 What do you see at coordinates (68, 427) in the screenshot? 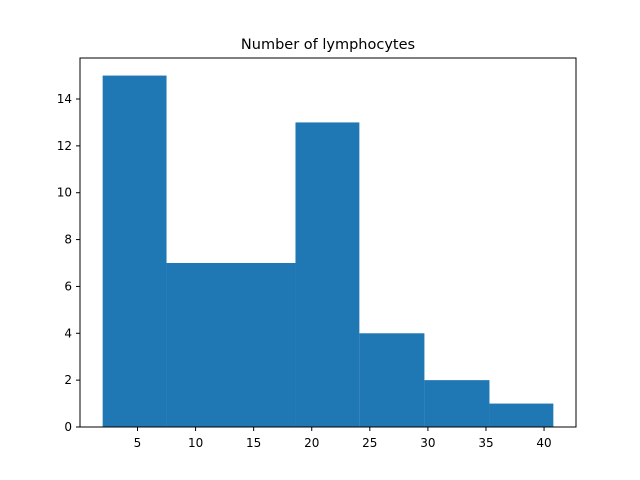
I see `y-tick-label-0: 0` at bounding box center [68, 427].